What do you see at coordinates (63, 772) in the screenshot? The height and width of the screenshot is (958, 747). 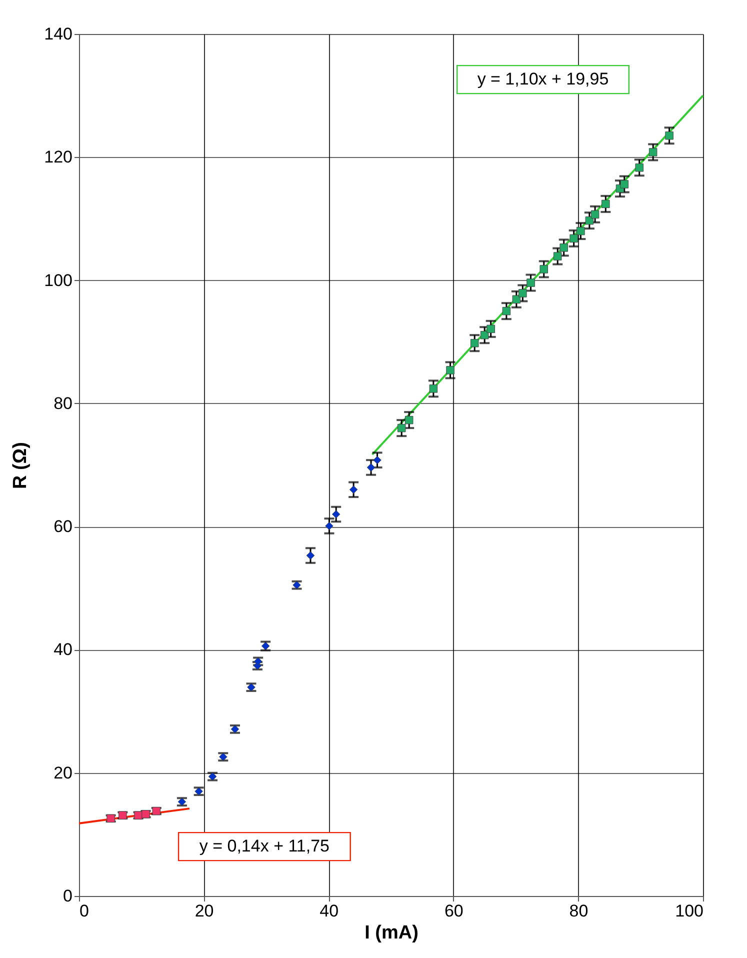 I see `y-tick-label: 20` at bounding box center [63, 772].